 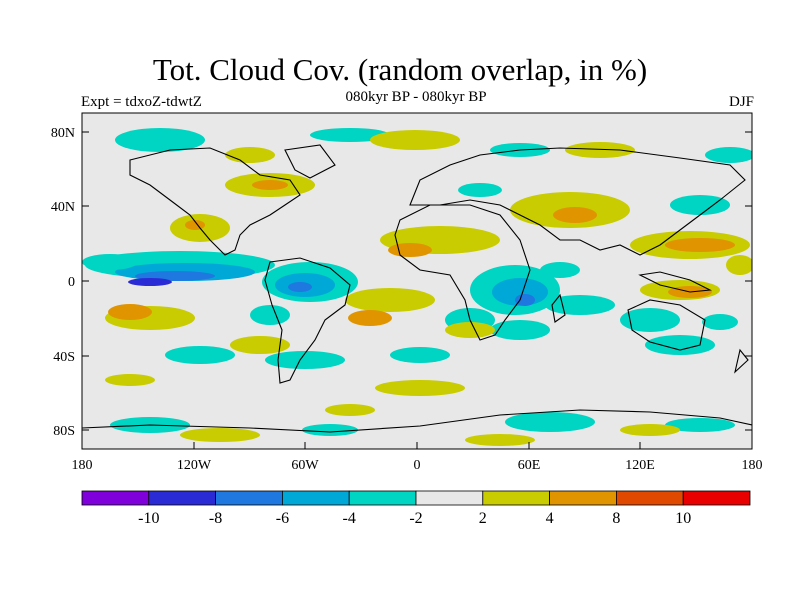 I want to click on lon-tick-label: 120E, so click(x=640, y=465).